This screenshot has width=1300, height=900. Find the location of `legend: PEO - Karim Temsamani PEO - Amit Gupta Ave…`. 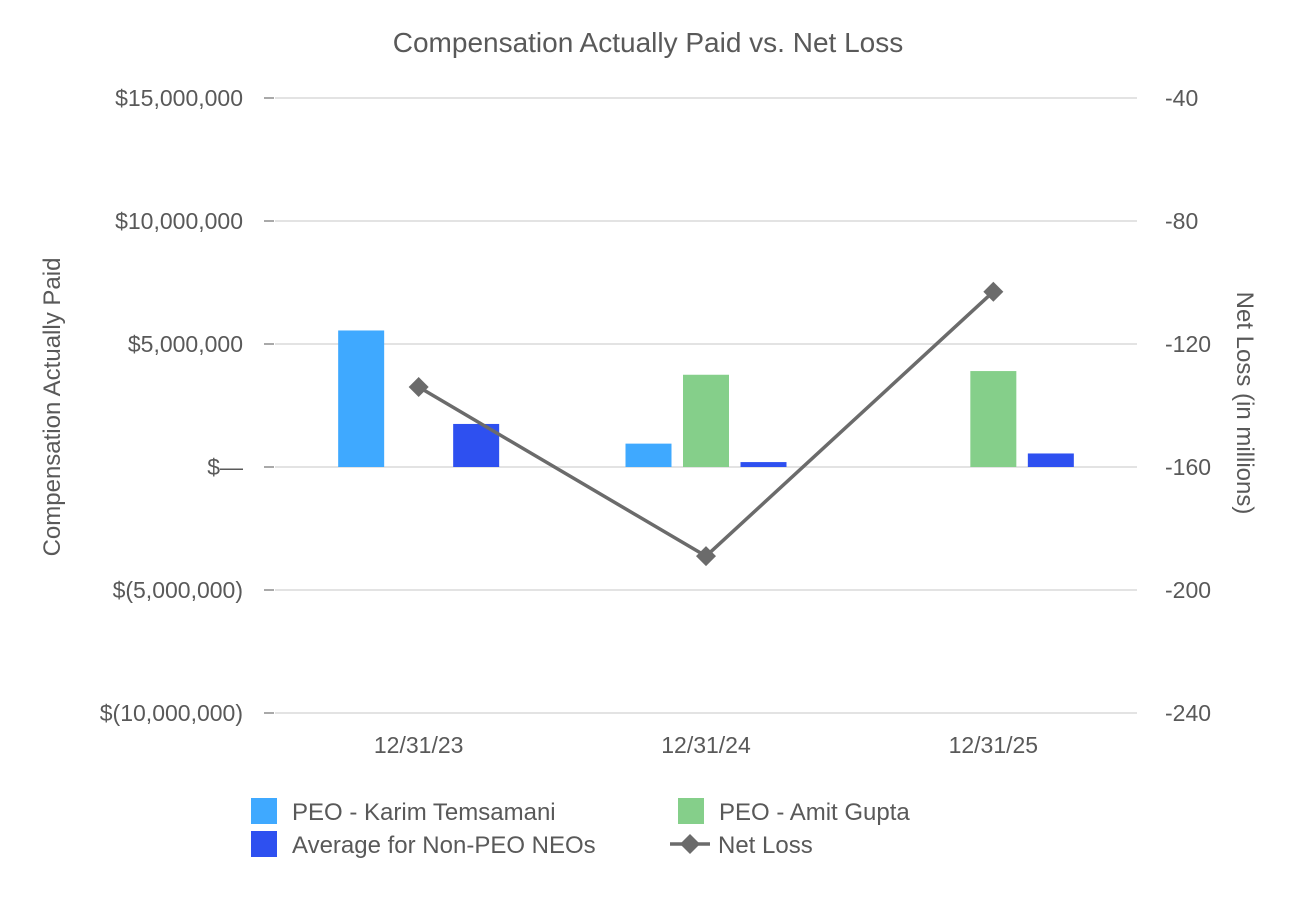

legend: PEO - Karim Temsamani PEO - Amit Gupta Ave… is located at coordinates (580, 828).